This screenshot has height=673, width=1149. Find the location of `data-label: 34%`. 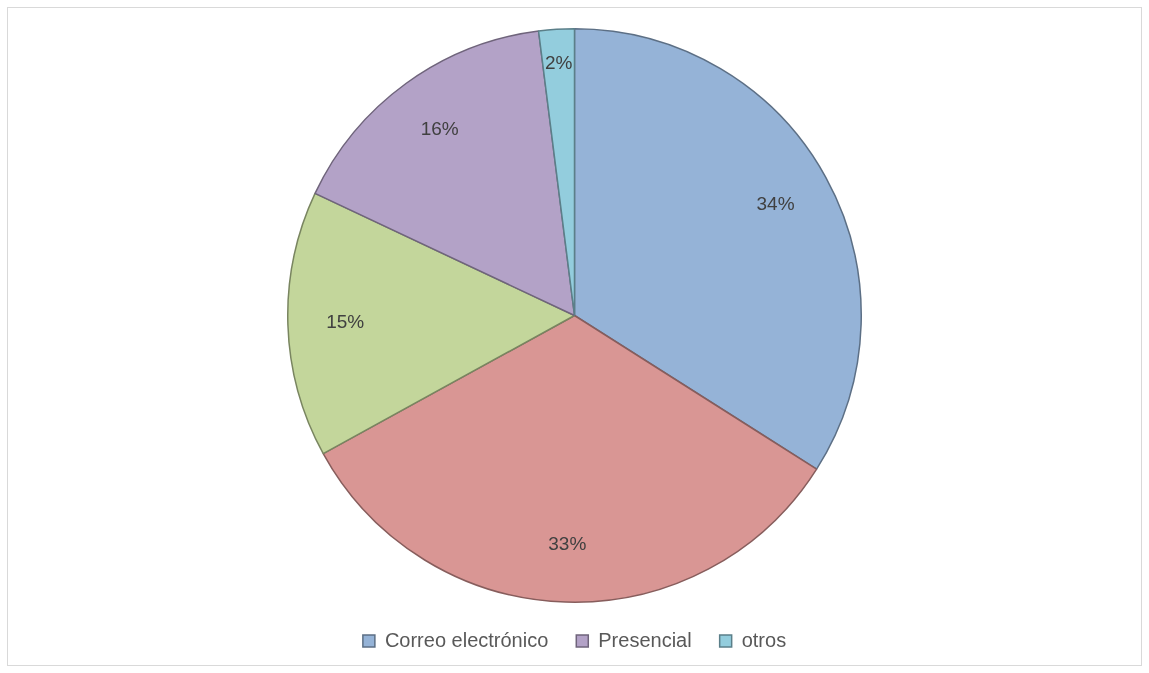

data-label: 34% is located at coordinates (775, 204).